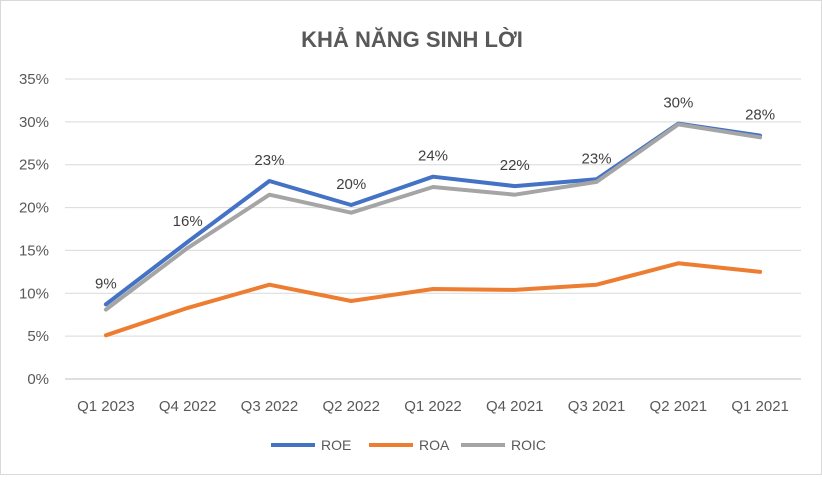 Image resolution: width=822 pixels, height=481 pixels. I want to click on x-tick-label: Q2 2021, so click(679, 406).